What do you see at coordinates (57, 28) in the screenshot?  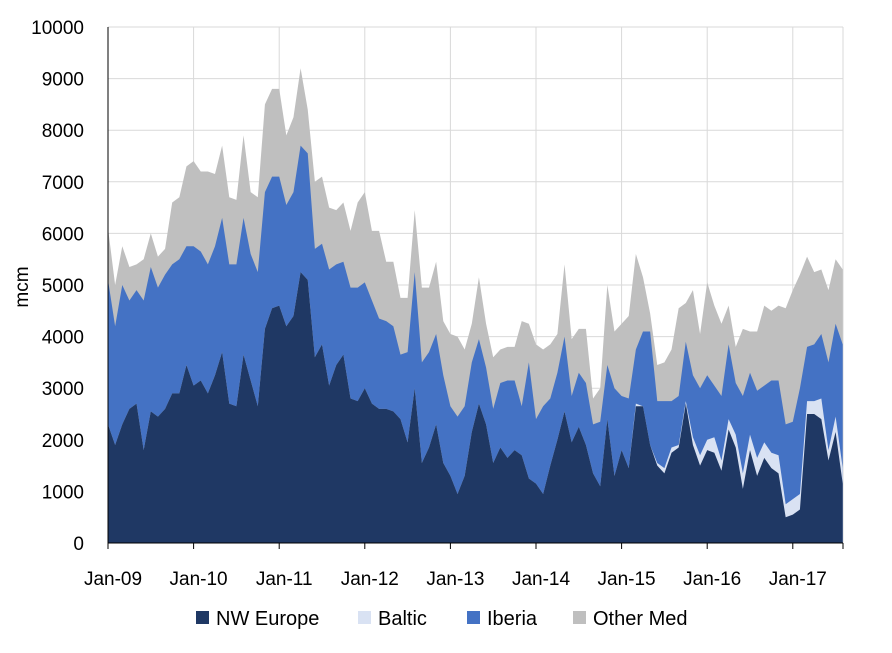 I see `y-tick-label: 10000` at bounding box center [57, 28].